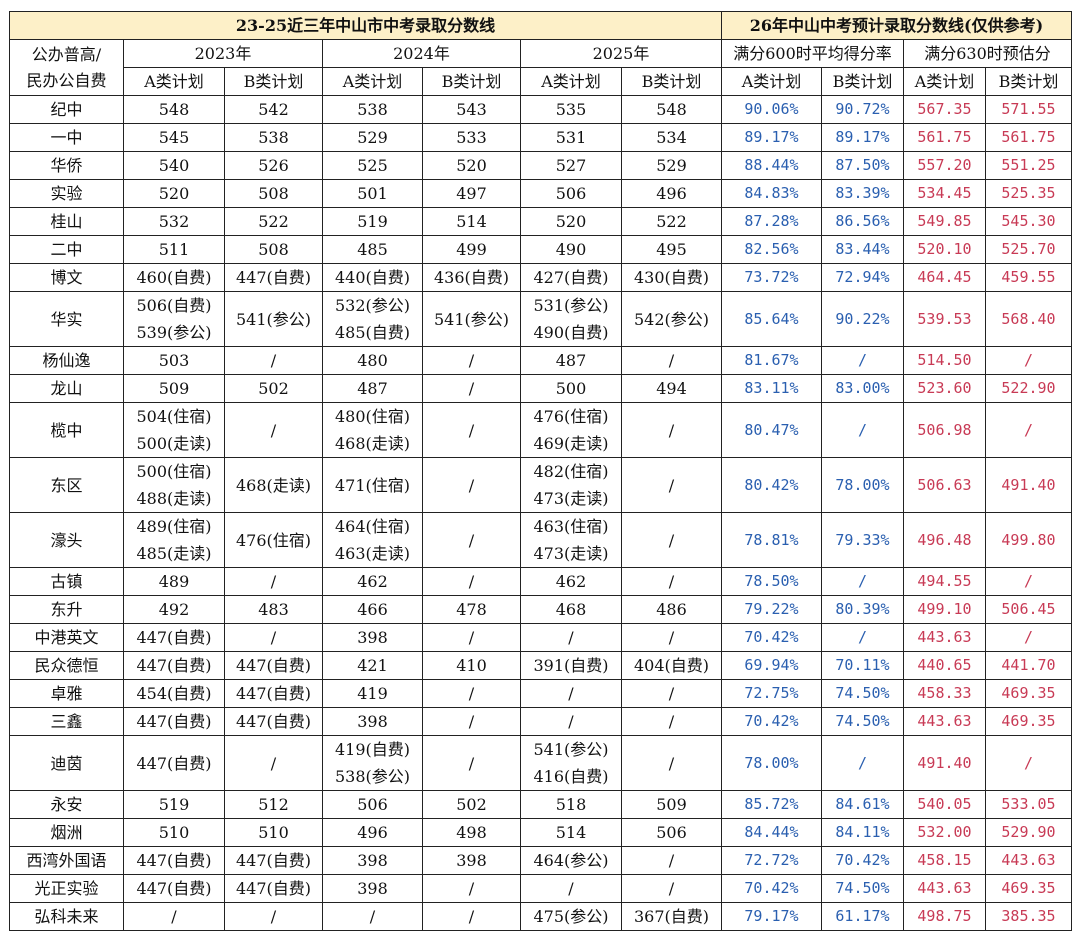  I want to click on rate-a-cell: 85.64%, so click(771, 319).